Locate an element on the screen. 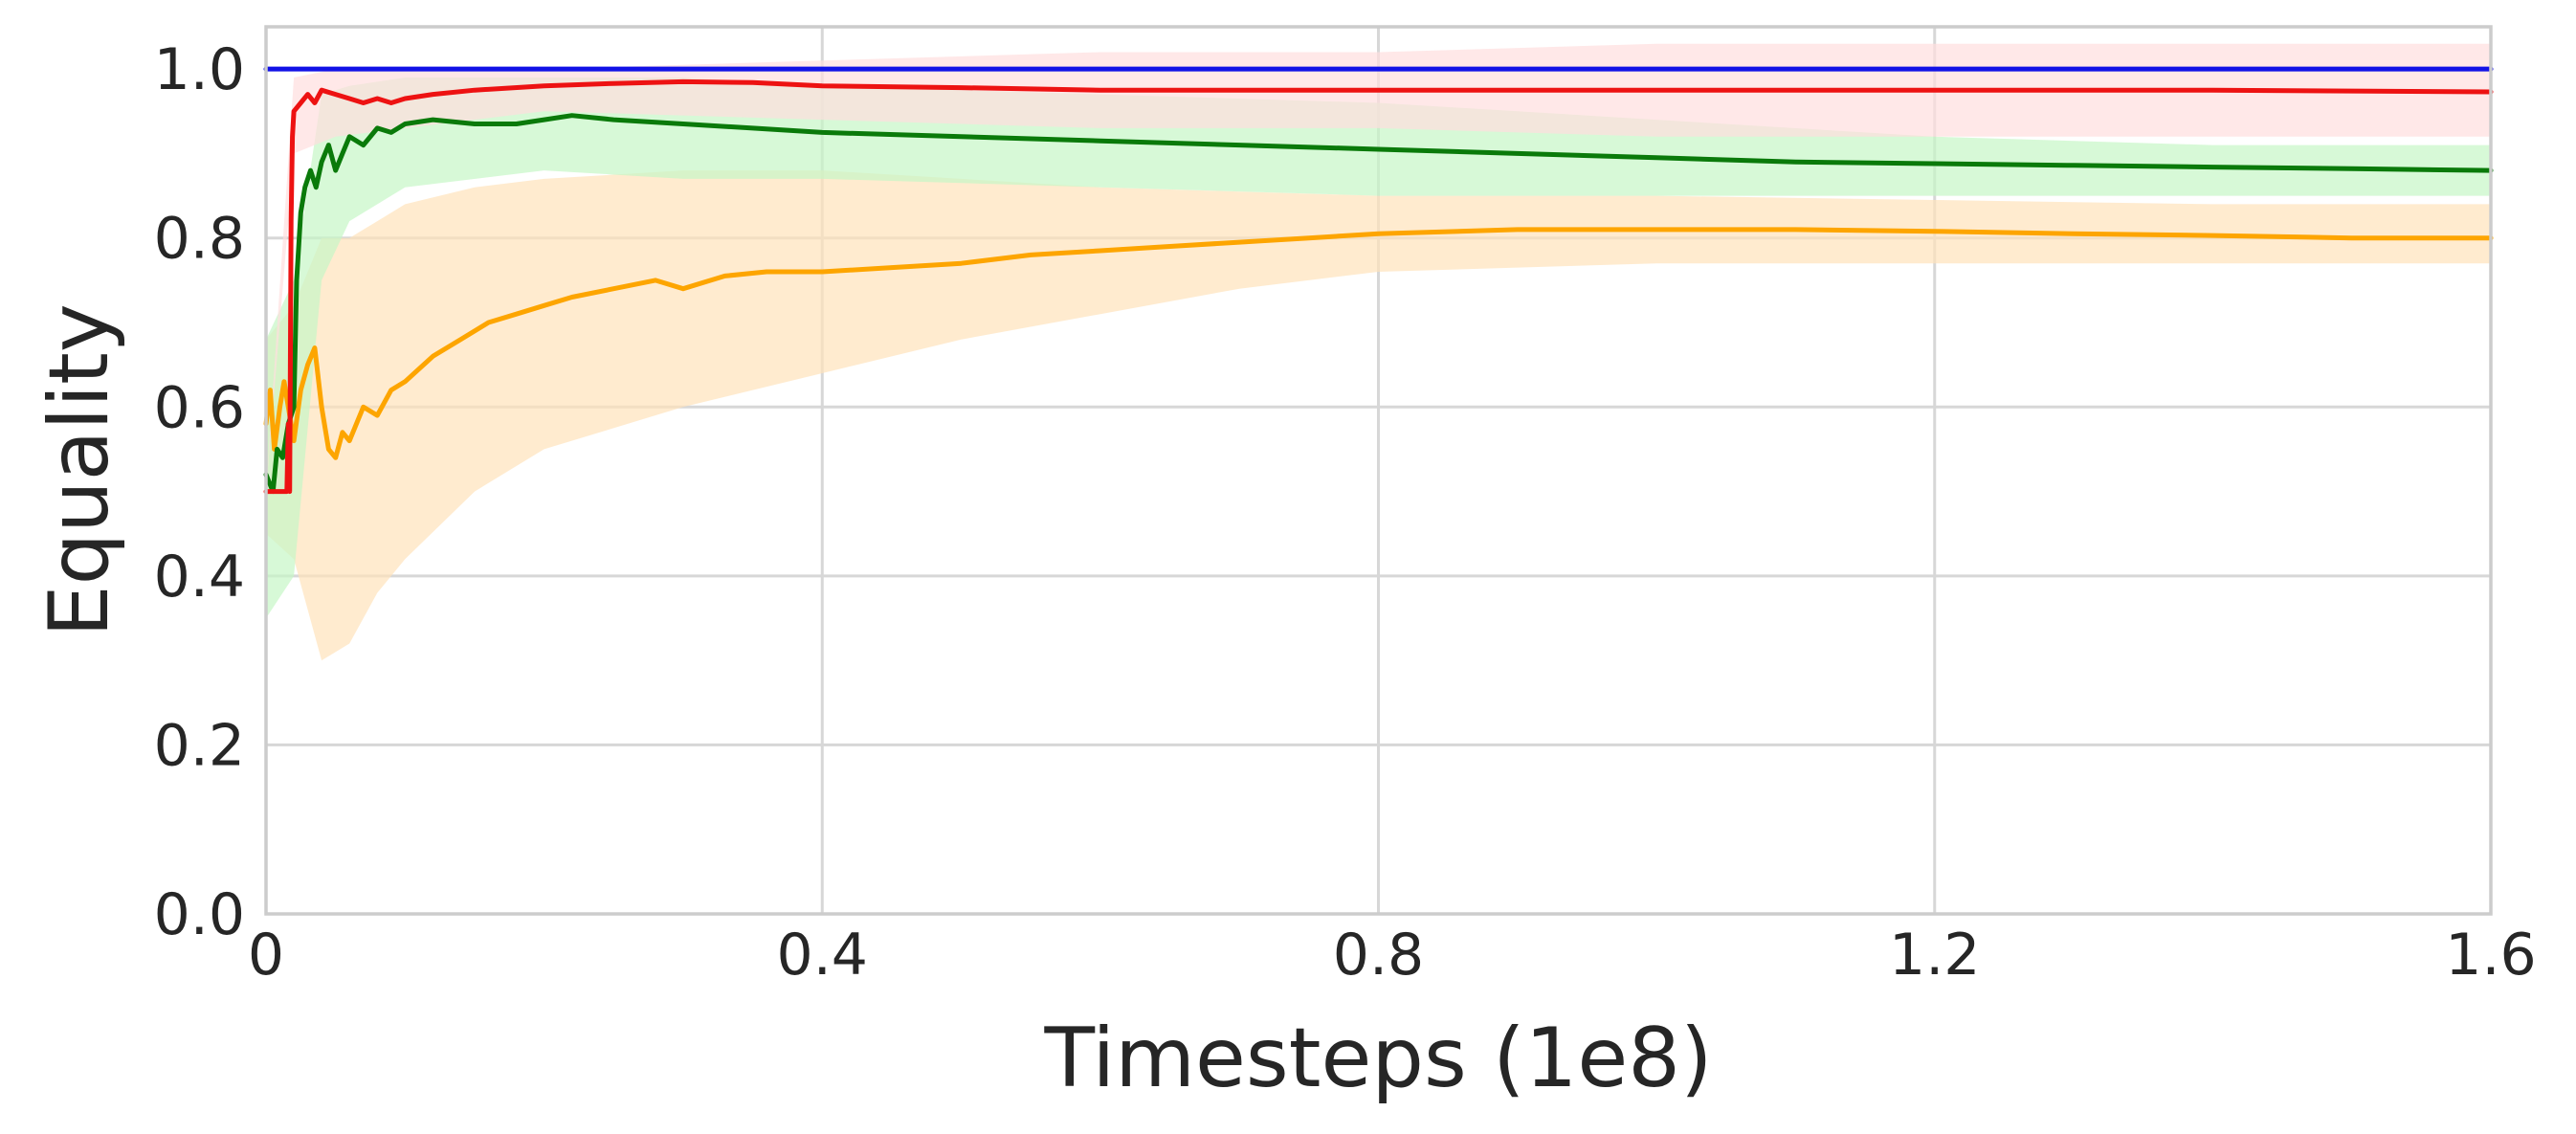 The height and width of the screenshot is (1134, 2576). x-axis-label: Timesteps (1e8) is located at coordinates (1377, 1058).